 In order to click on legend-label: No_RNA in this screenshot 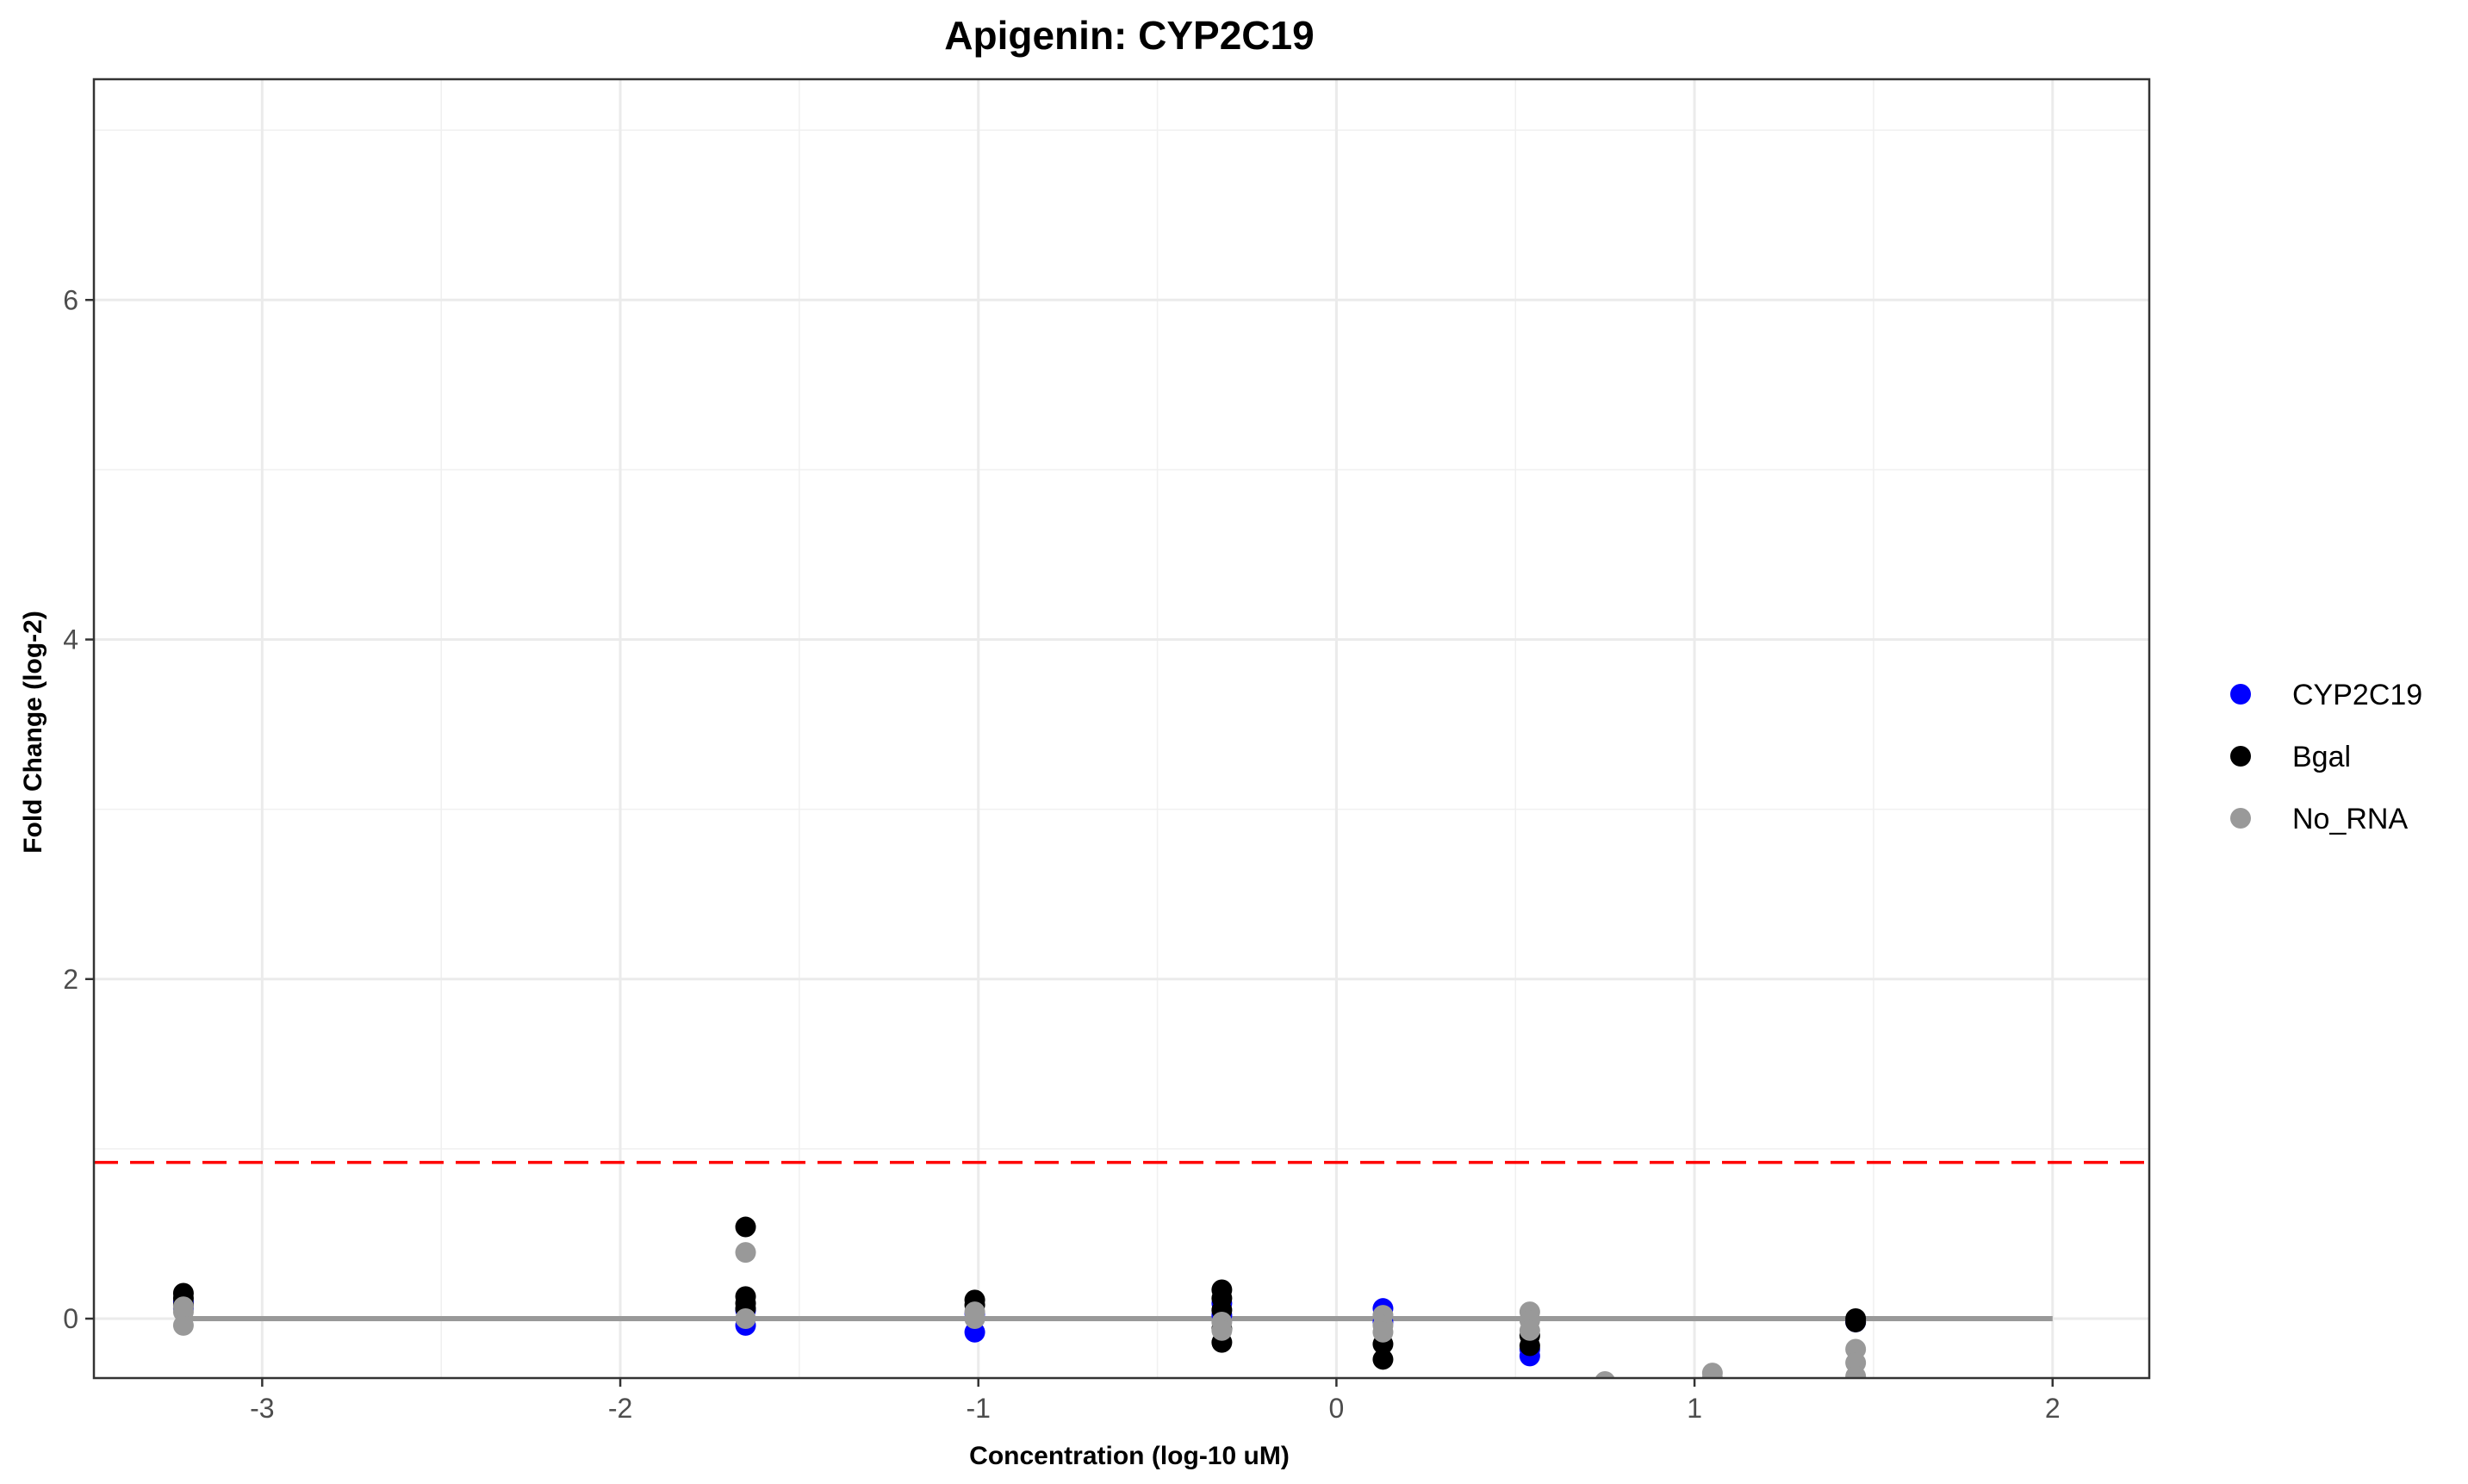, I will do `click(2350, 819)`.